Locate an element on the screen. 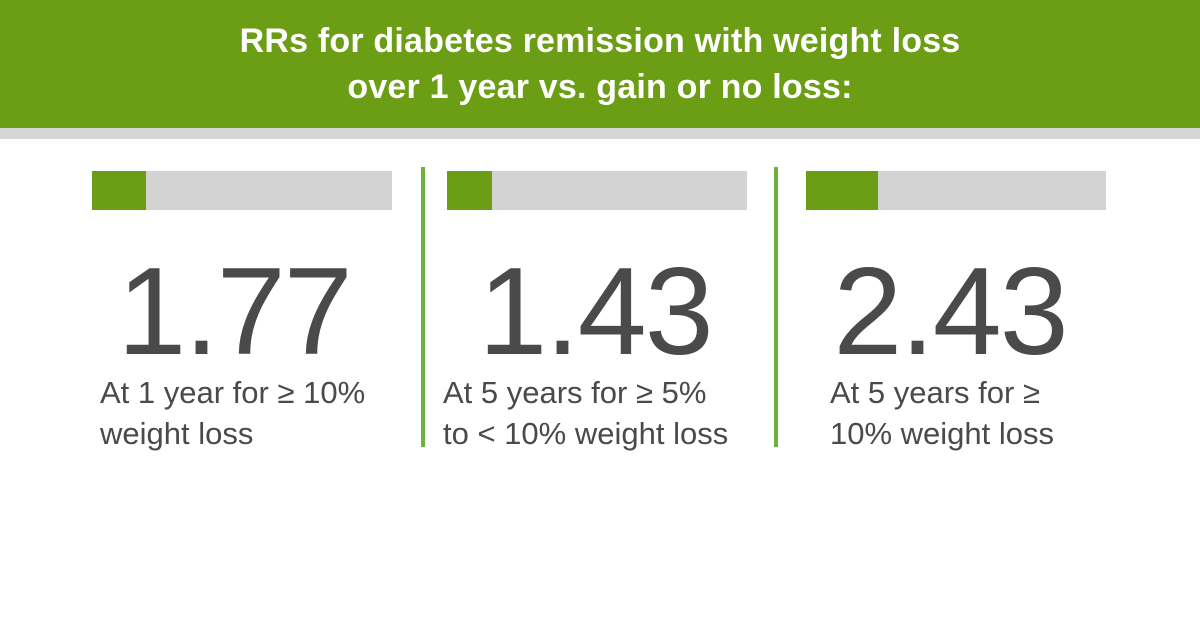  caption-2-line-1: At 5 years for ≥ 5% is located at coordinates (575, 392).